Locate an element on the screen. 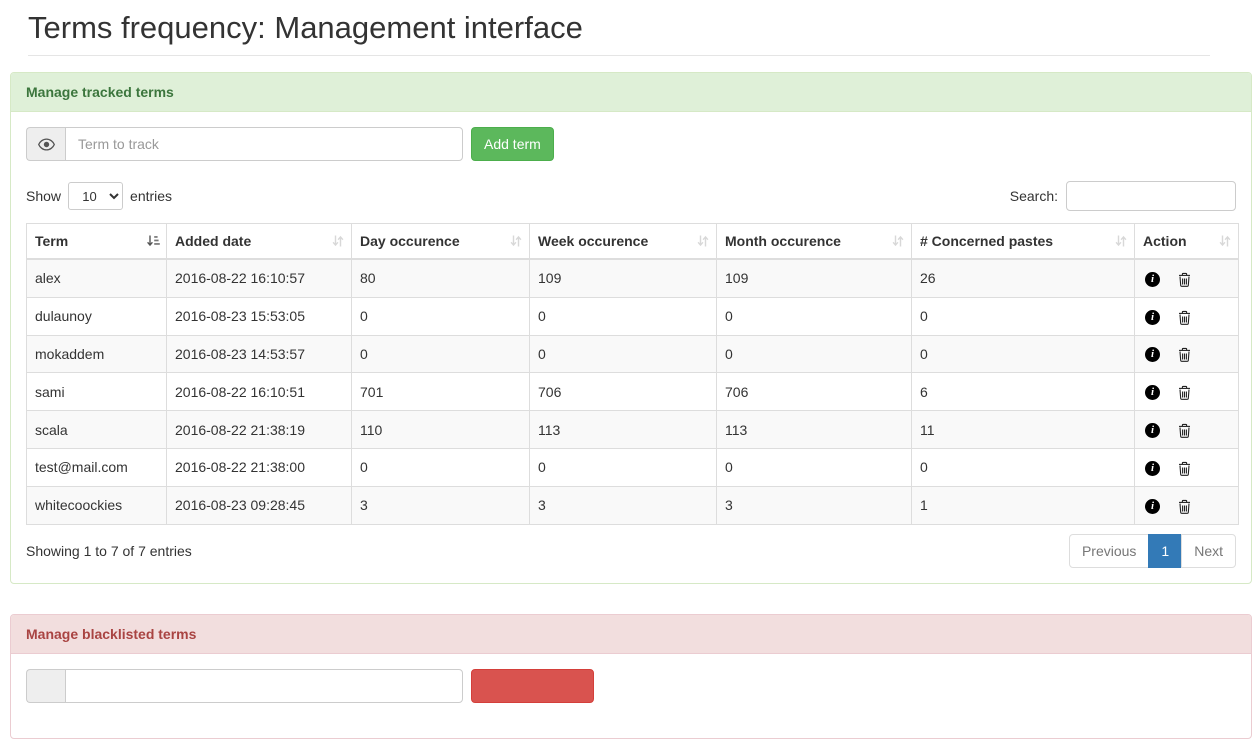 Image resolution: width=1260 pixels, height=739 pixels. search-control: Search: is located at coordinates (1123, 196).